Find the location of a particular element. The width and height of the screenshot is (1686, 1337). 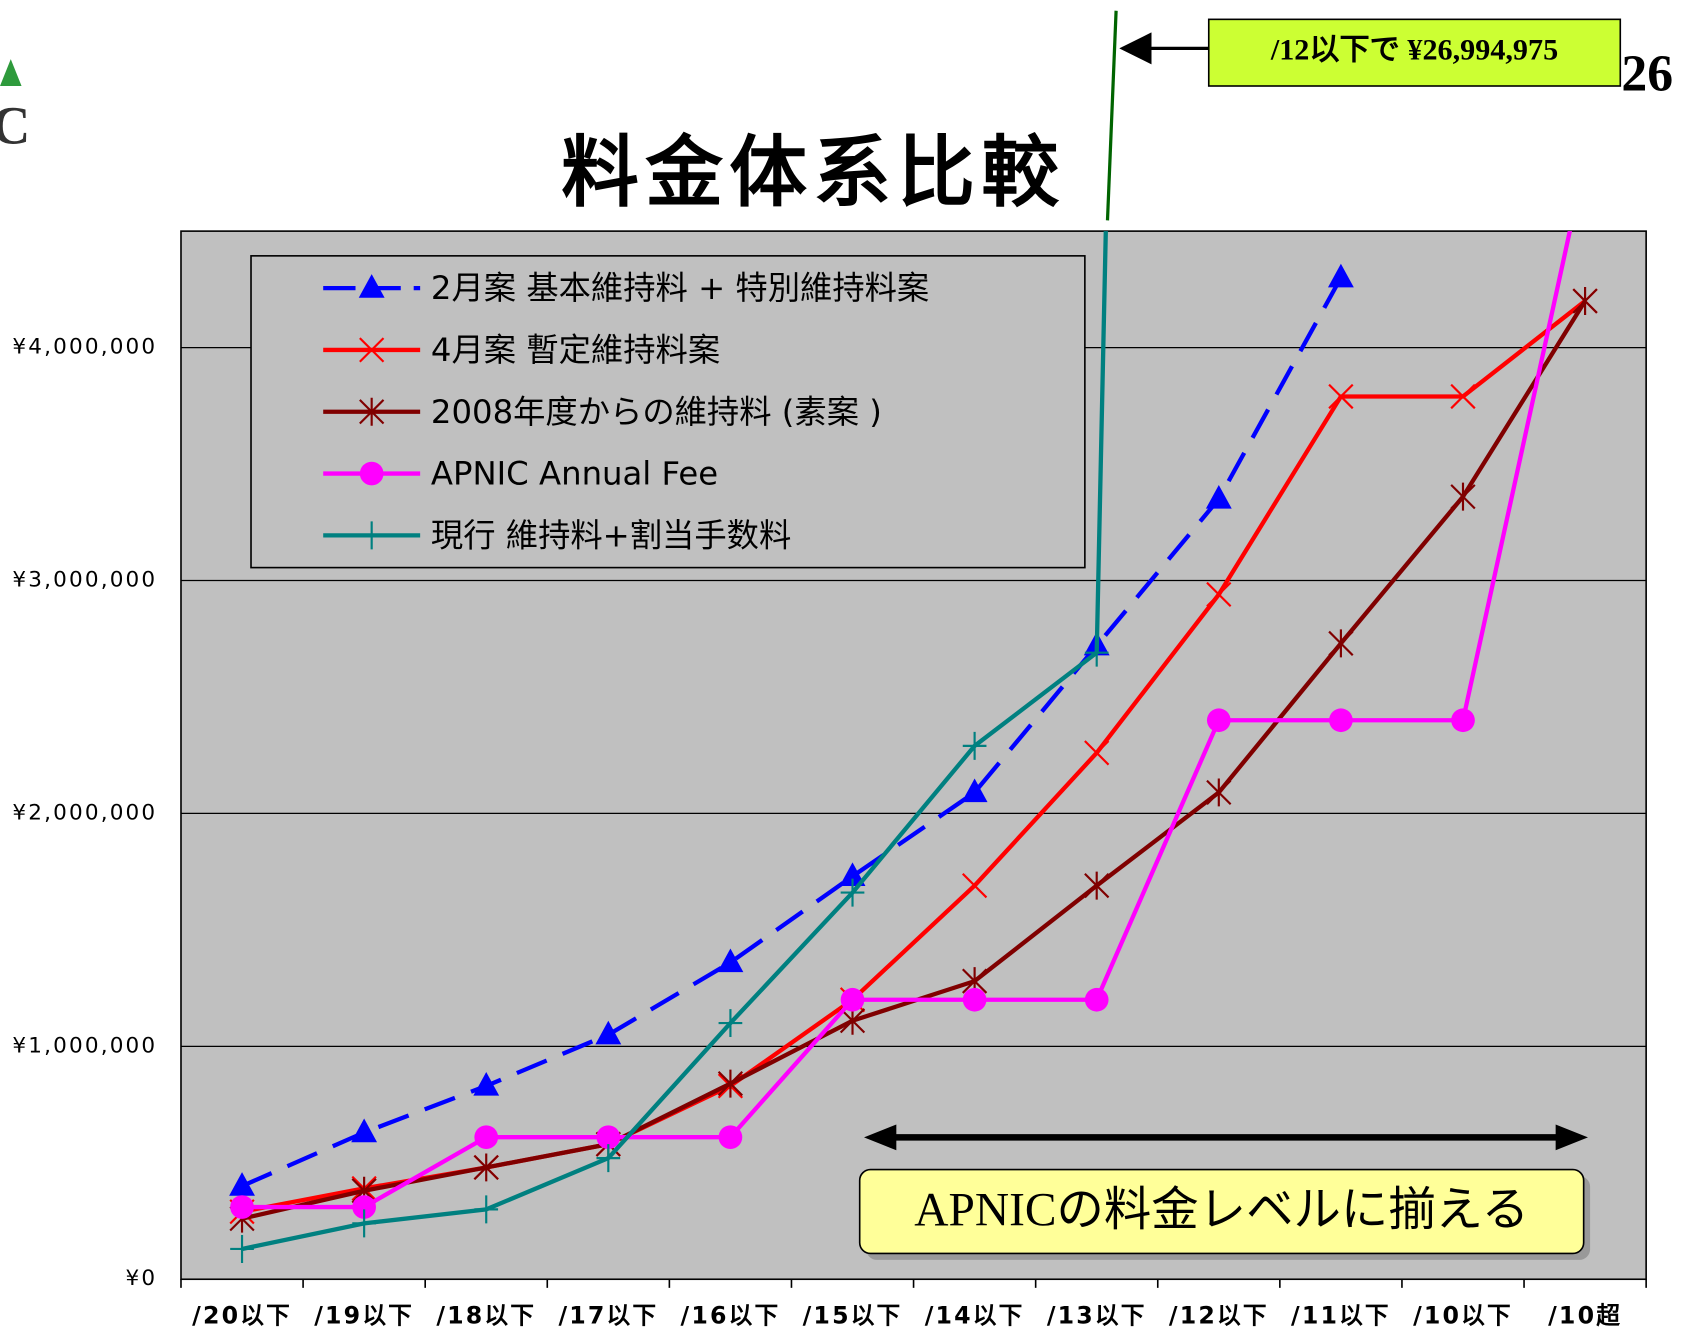

x-tick-label: /12以下 is located at coordinates (1219, 1315).